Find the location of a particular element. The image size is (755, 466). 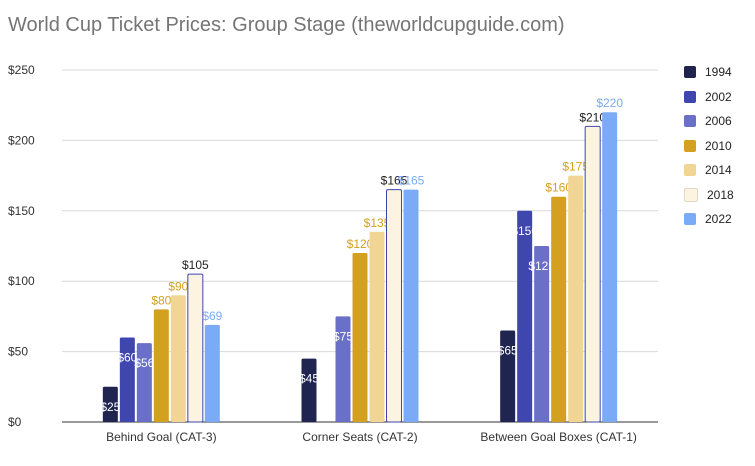

data-label: $75 is located at coordinates (343, 336).